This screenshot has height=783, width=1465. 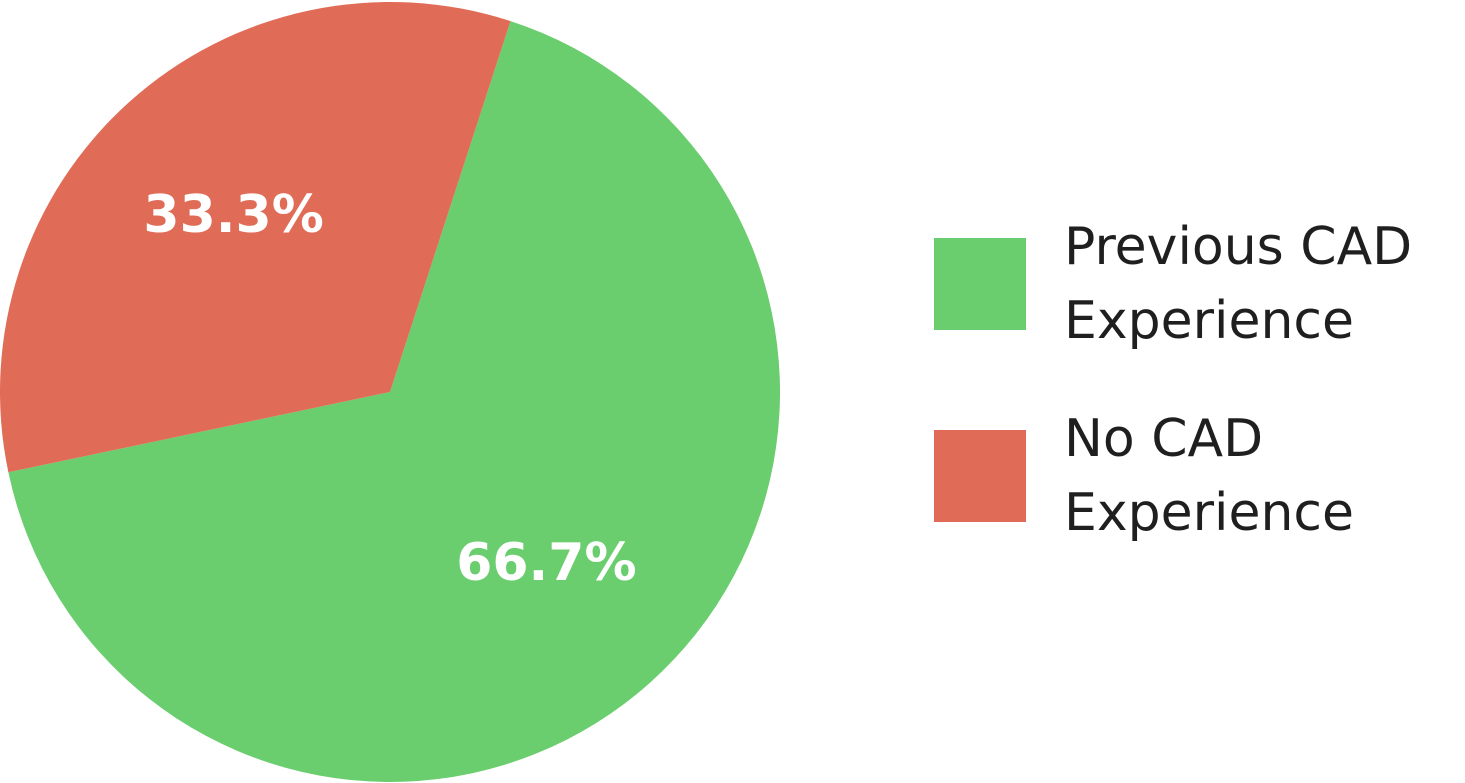 What do you see at coordinates (1164, 439) in the screenshot?
I see `legend-label-line1: No CAD` at bounding box center [1164, 439].